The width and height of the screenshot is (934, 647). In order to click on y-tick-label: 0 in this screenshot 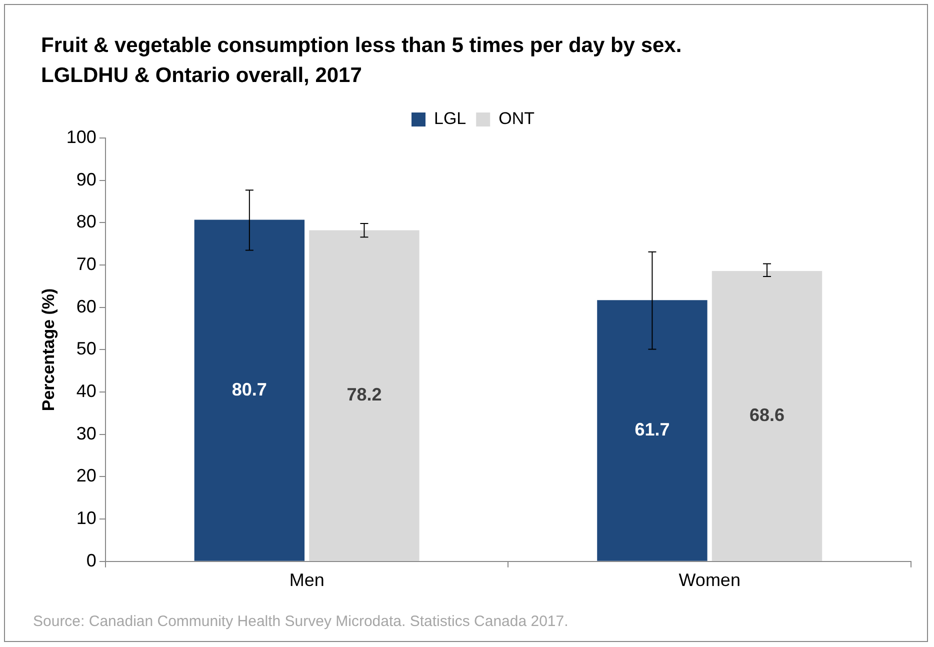, I will do `click(91, 560)`.